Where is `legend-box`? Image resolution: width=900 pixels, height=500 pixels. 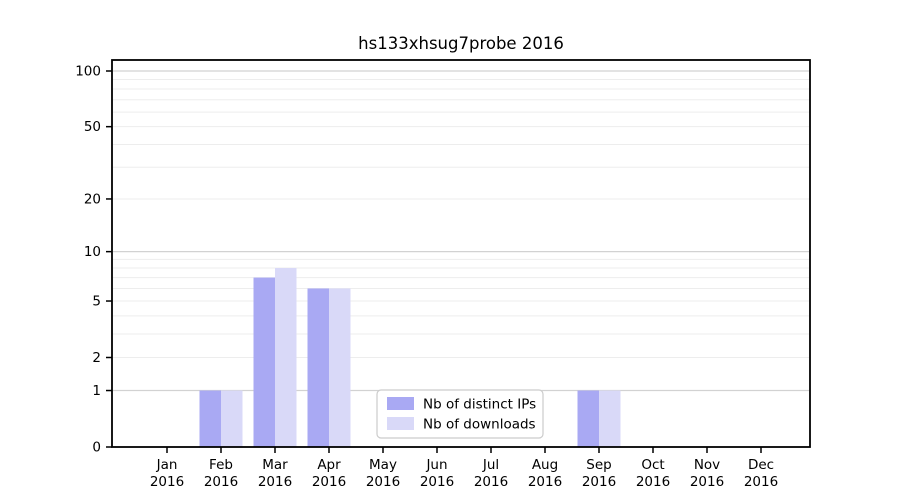 legend-box is located at coordinates (460, 414).